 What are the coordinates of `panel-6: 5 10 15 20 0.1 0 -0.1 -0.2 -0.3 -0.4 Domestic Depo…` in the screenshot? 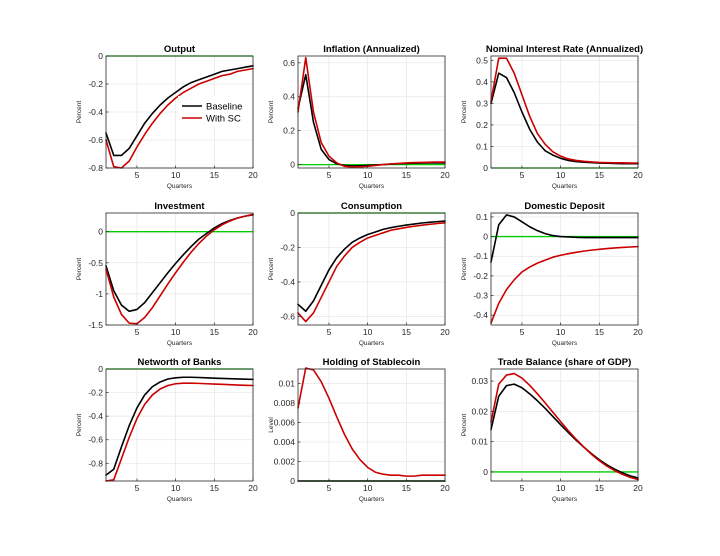 It's located at (552, 274).